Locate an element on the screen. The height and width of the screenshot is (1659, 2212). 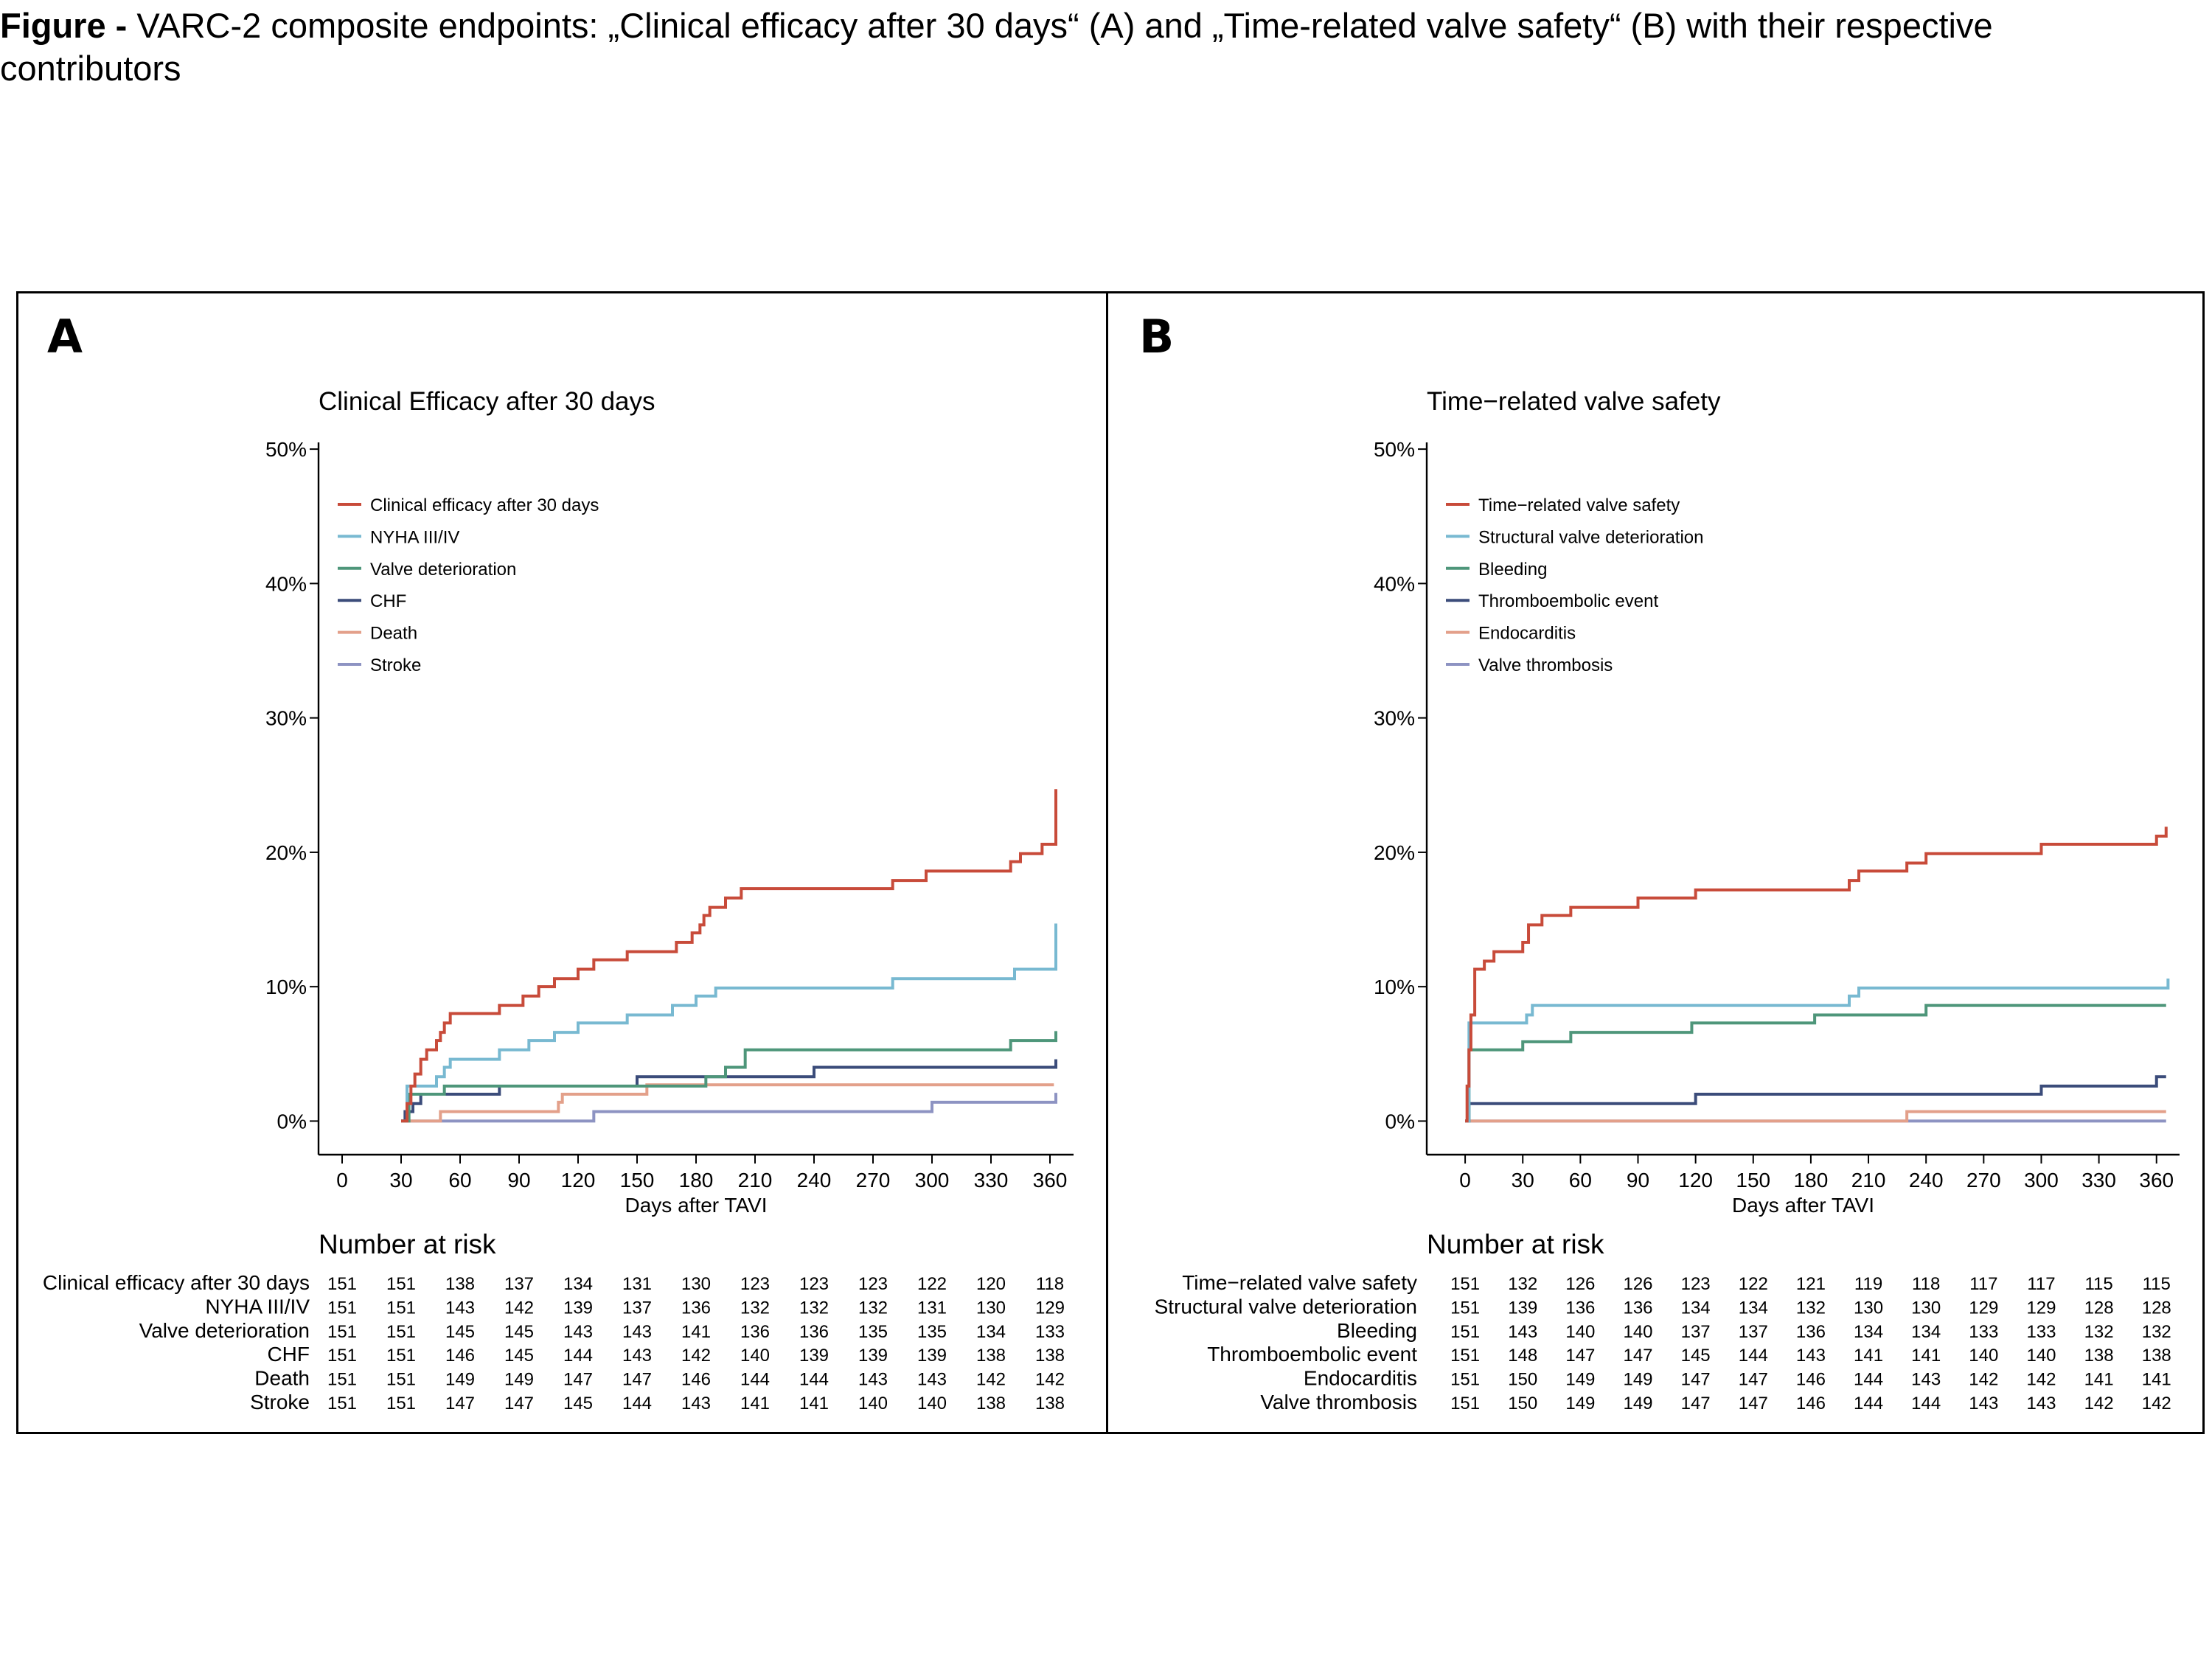
panel-b-y-tick-label: 30% is located at coordinates (1394, 718).